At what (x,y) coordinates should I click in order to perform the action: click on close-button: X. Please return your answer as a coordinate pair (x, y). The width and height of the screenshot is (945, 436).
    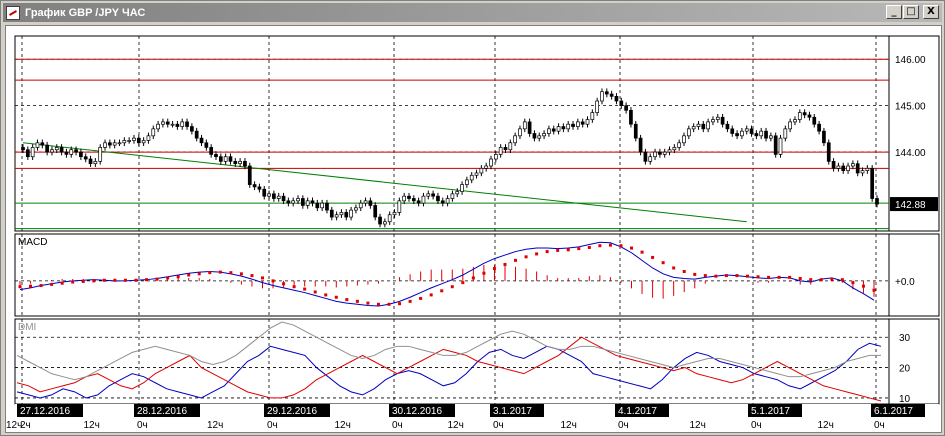
    Looking at the image, I should click on (931, 12).